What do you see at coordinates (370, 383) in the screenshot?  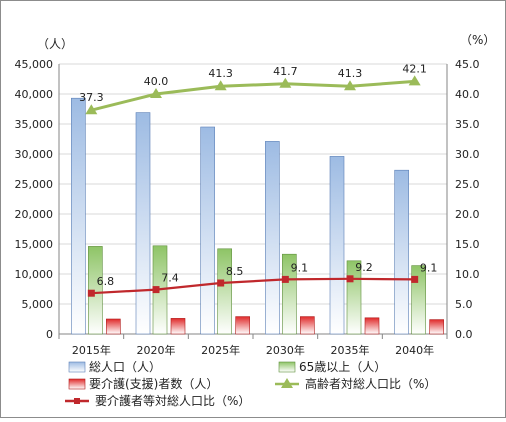 I see `legend-label: 高齢者対総人口比（%）` at bounding box center [370, 383].